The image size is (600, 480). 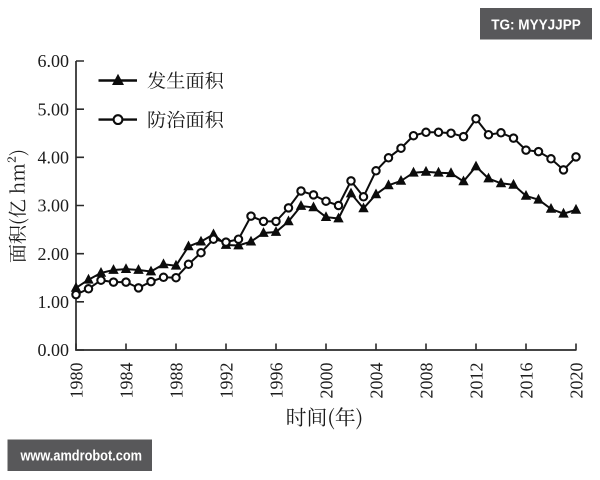 What do you see at coordinates (226, 381) in the screenshot?
I see `svg-text: 1992` at bounding box center [226, 381].